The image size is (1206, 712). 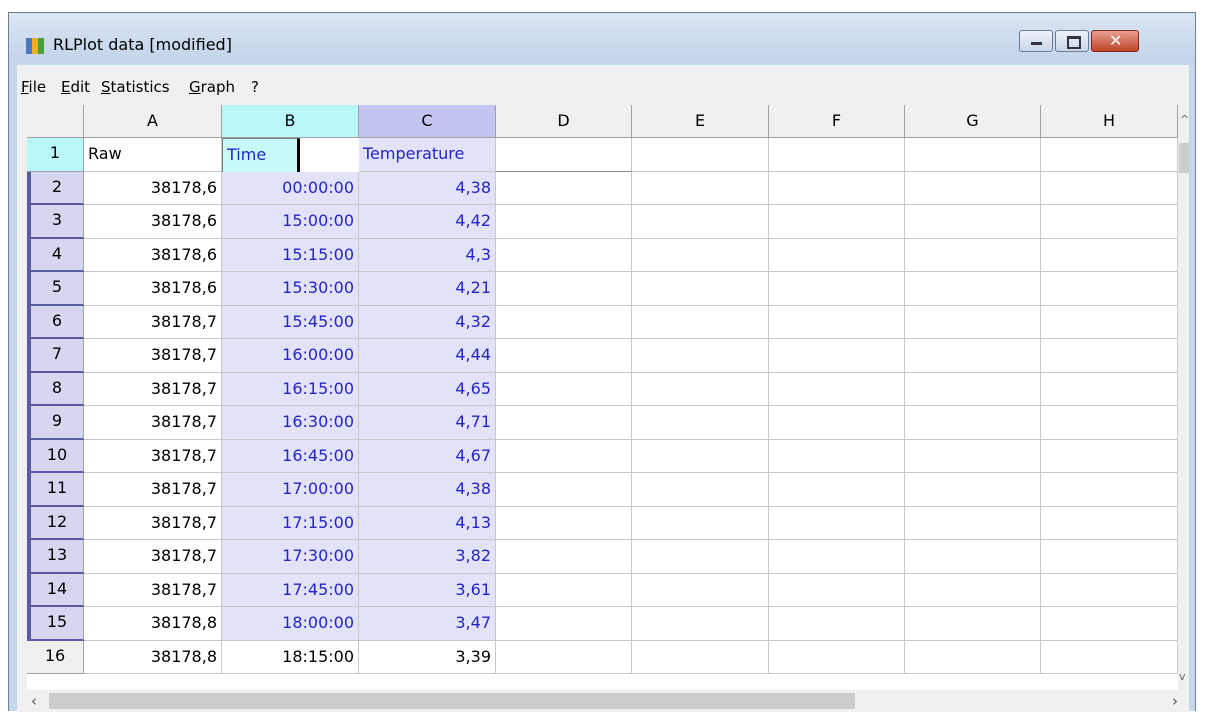 What do you see at coordinates (427, 657) in the screenshot?
I see `cell: 3,39` at bounding box center [427, 657].